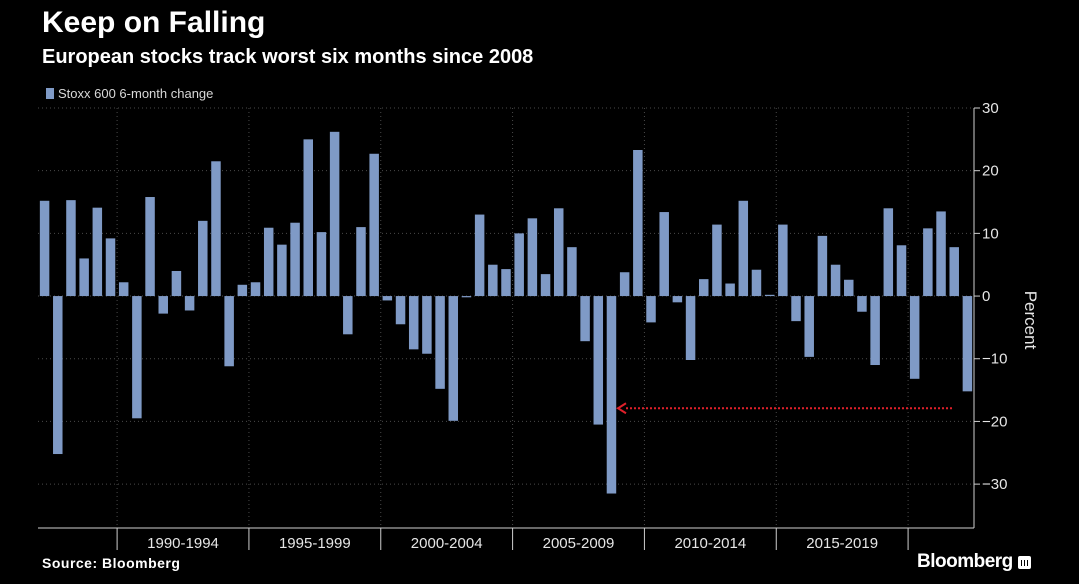  What do you see at coordinates (111, 563) in the screenshot?
I see `source-note: Source: Bloomberg` at bounding box center [111, 563].